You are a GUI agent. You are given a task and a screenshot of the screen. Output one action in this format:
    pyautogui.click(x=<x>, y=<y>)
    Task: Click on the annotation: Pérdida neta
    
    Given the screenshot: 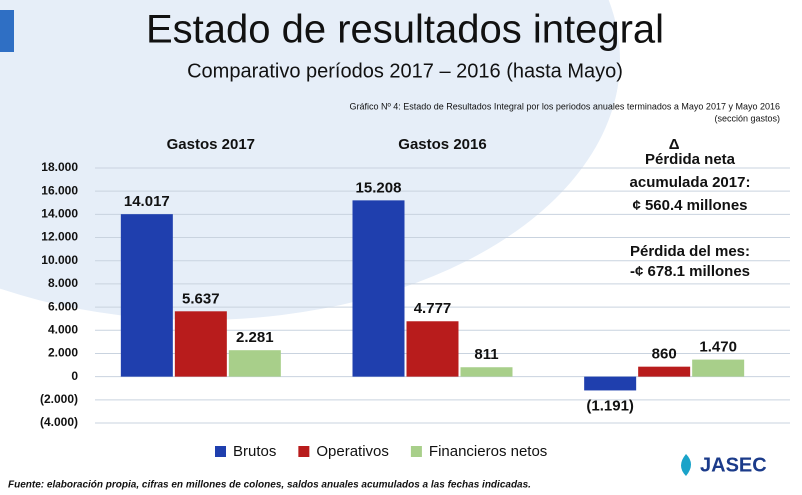 What is the action you would take?
    pyautogui.click(x=690, y=159)
    